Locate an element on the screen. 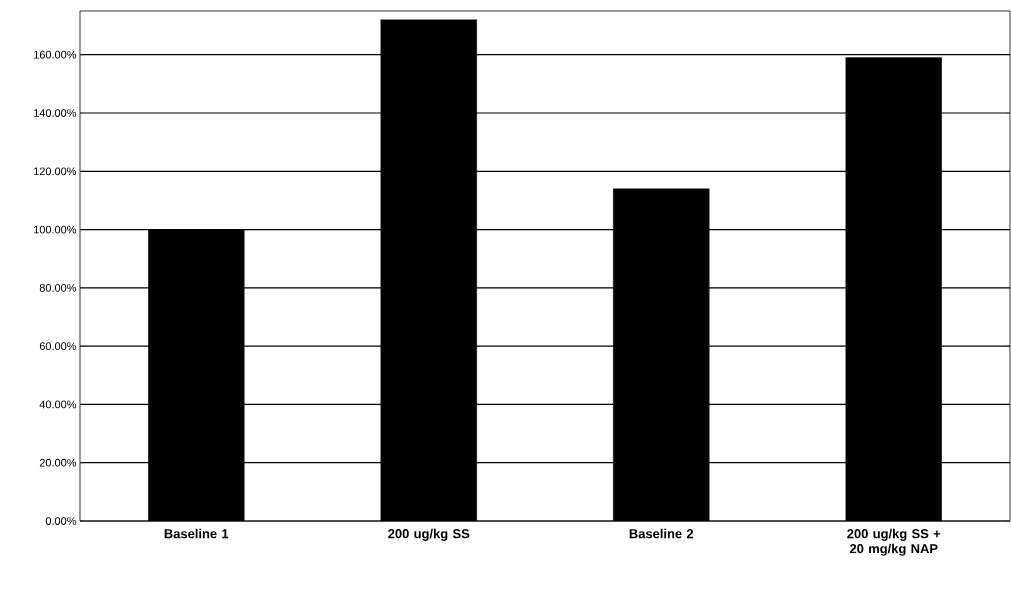 The width and height of the screenshot is (1011, 601). x-tick-label: 200 ug/kg SS is located at coordinates (429, 534).